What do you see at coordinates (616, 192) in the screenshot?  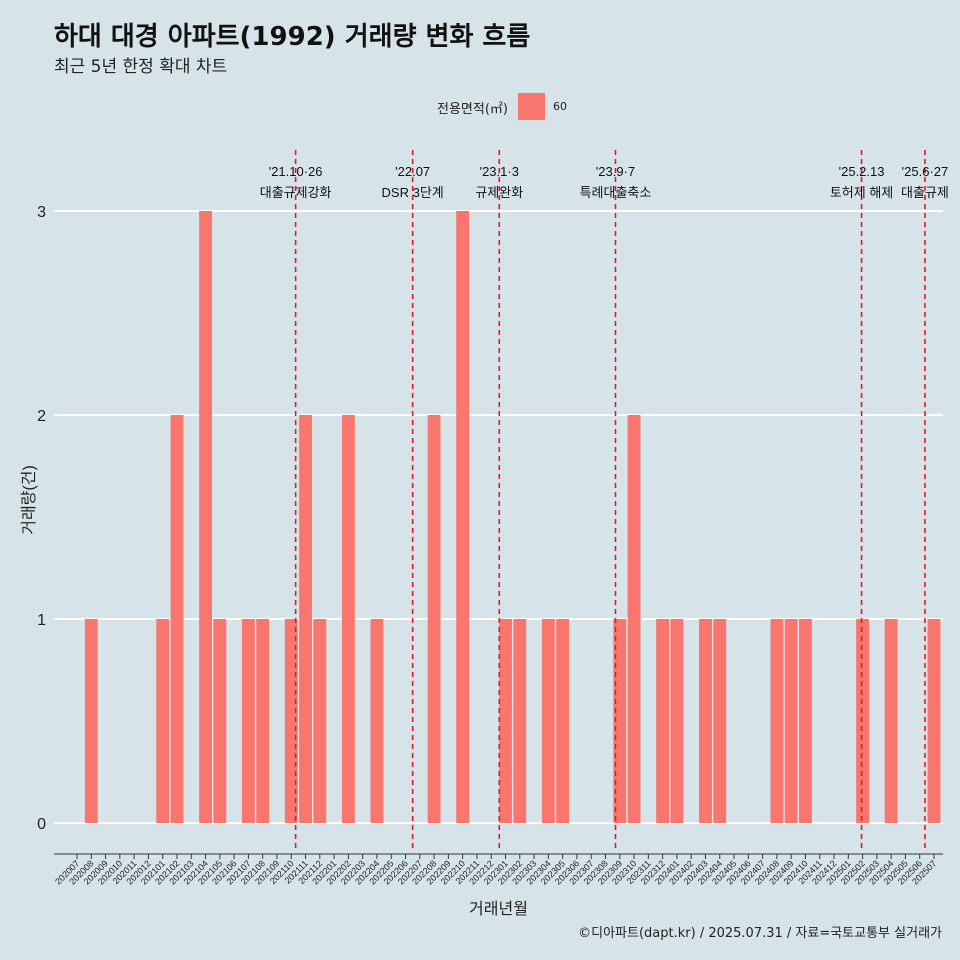 I see `event-policy-label-4: 특례대출축소` at bounding box center [616, 192].